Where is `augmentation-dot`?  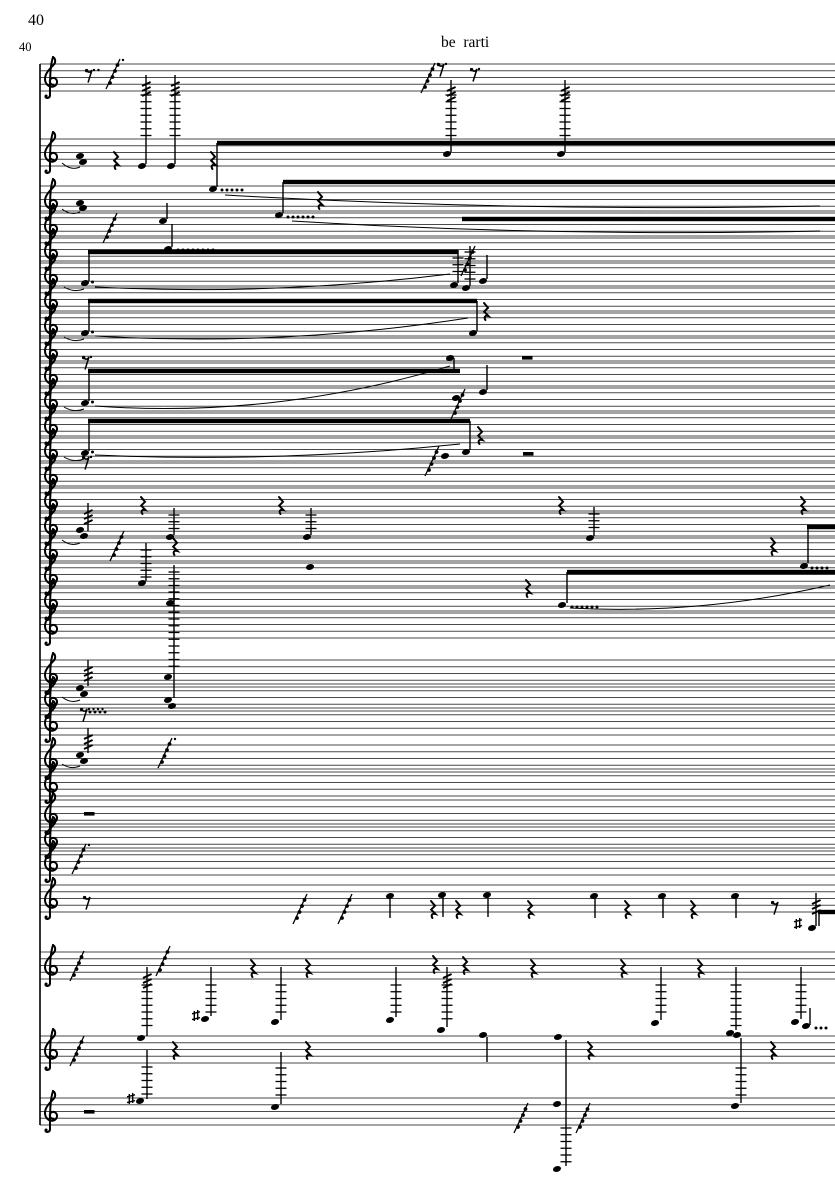
augmentation-dot is located at coordinates (92, 452).